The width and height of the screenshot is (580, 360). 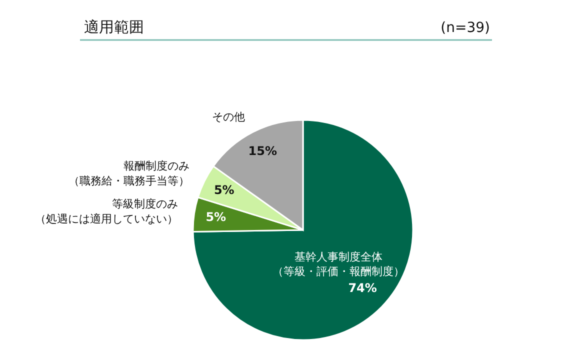 I want to click on title: 適用範囲, so click(x=114, y=27).